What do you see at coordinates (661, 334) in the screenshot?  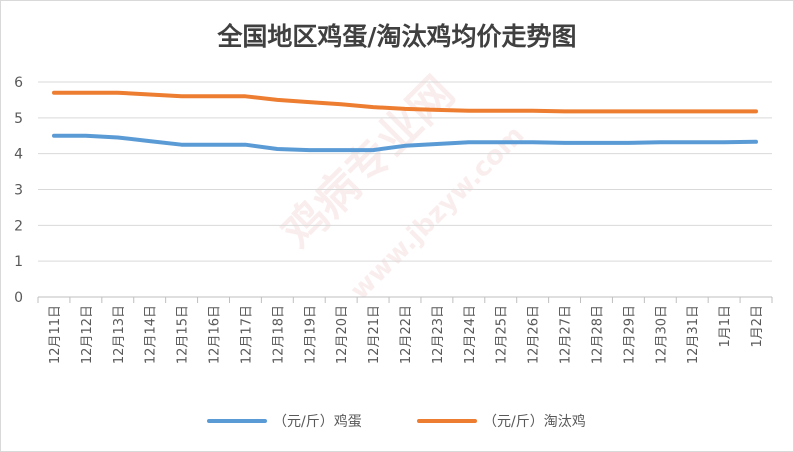 I see `x-tick-label: 12月30日` at bounding box center [661, 334].